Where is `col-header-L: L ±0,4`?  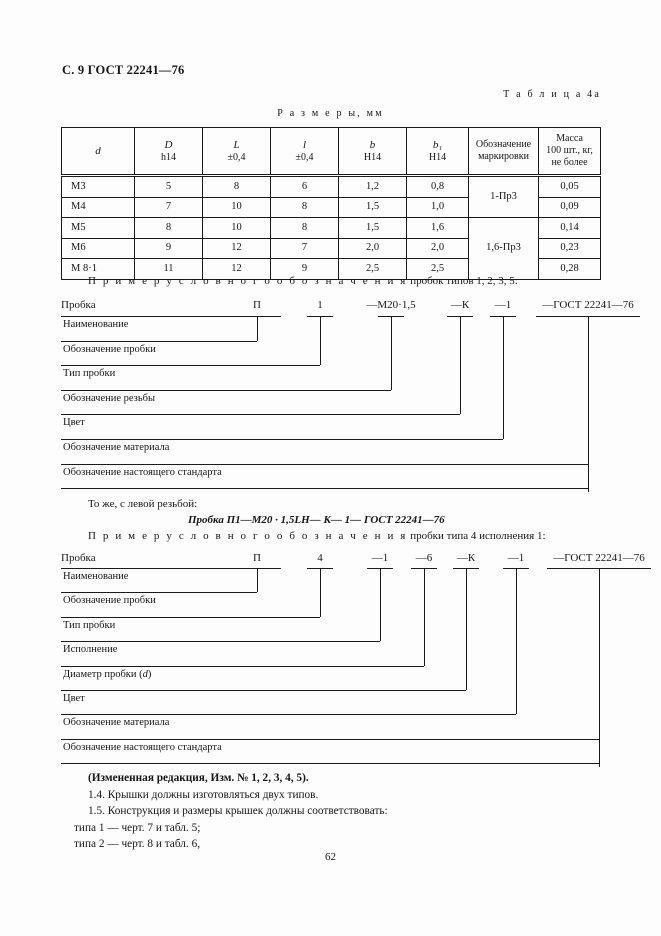 col-header-L: L ±0,4 is located at coordinates (236, 152).